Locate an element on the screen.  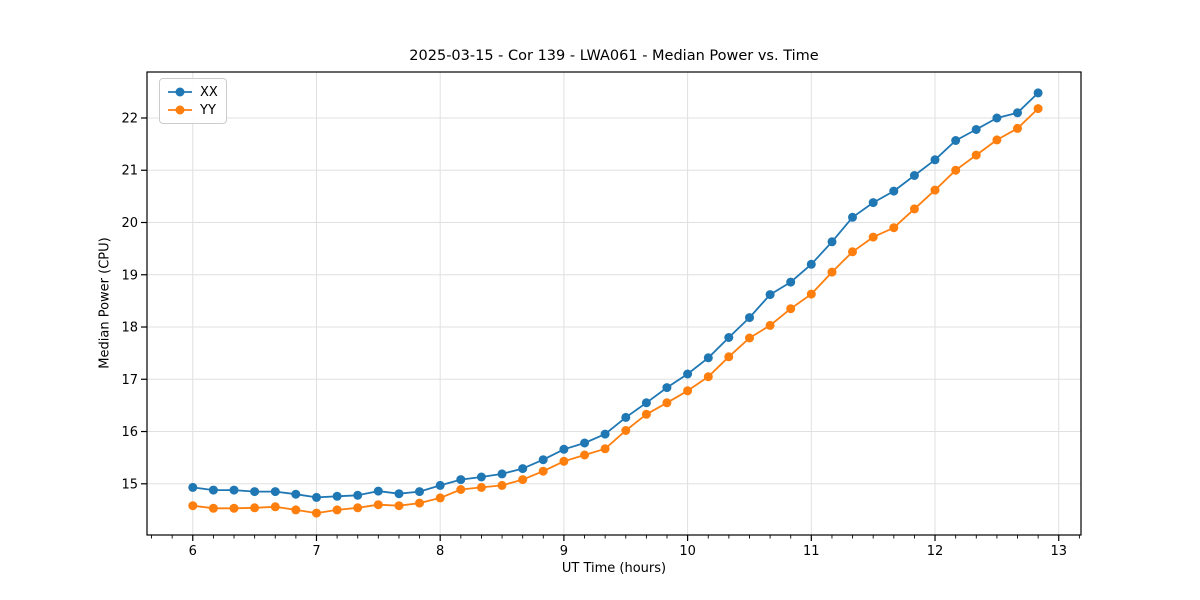
y-tick-label: 21 is located at coordinates (129, 171).